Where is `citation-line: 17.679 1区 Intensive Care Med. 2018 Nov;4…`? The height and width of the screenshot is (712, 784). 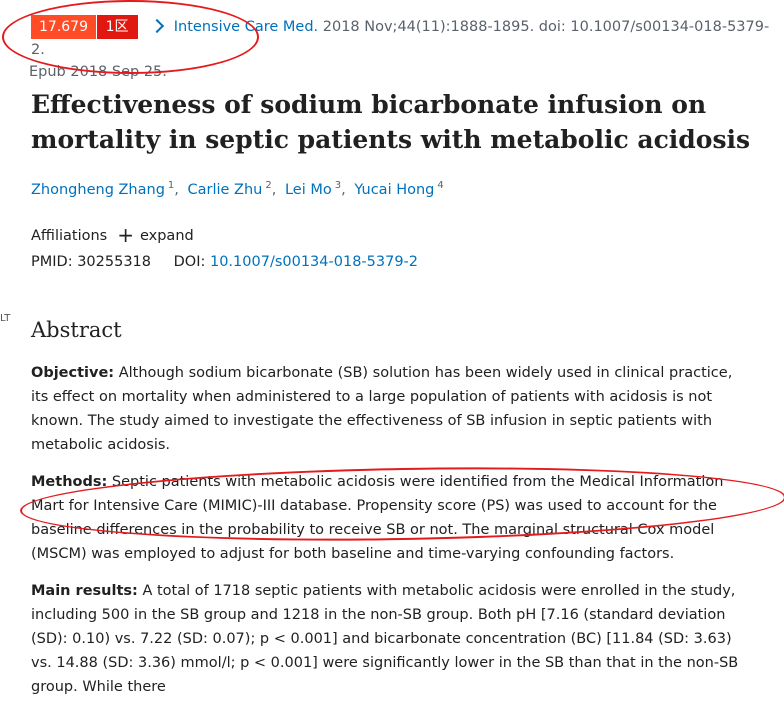
citation-line: 17.679 1区 Intensive Care Med. 2018 Nov;4… is located at coordinates (400, 49).